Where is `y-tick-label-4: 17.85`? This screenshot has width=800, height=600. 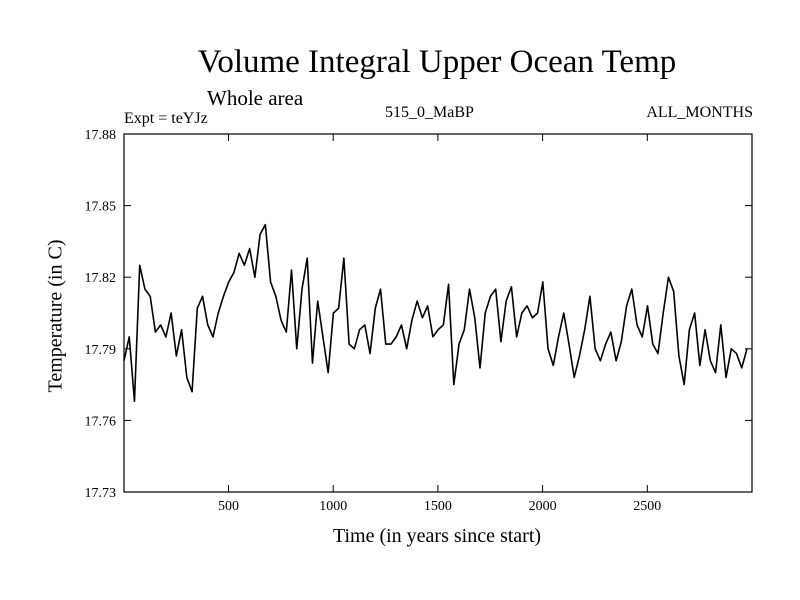
y-tick-label-4: 17.85 is located at coordinates (101, 207).